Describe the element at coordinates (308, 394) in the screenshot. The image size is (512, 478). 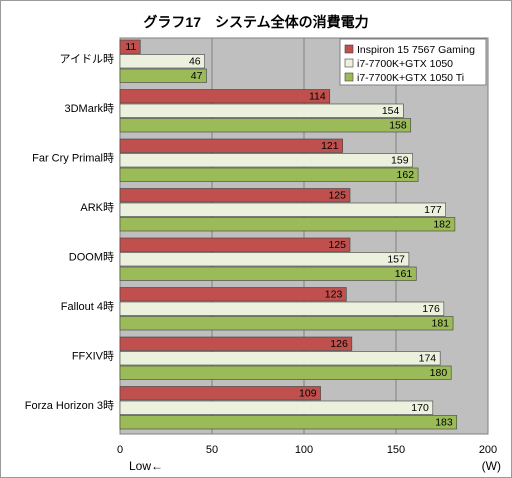
I see `bar-value-label: 109` at that location.